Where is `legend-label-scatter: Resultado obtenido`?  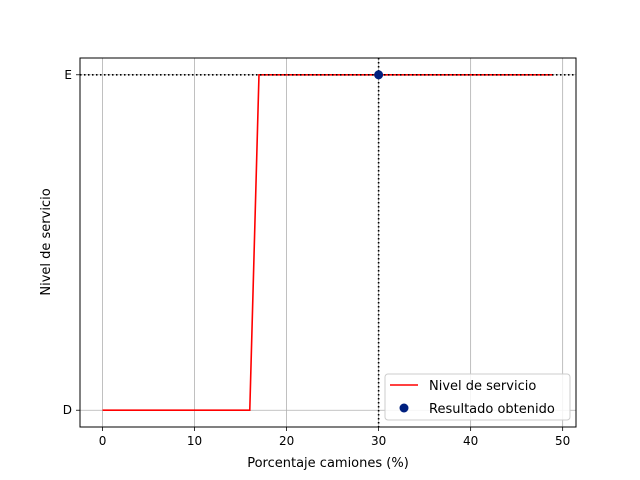 legend-label-scatter: Resultado obtenido is located at coordinates (492, 409).